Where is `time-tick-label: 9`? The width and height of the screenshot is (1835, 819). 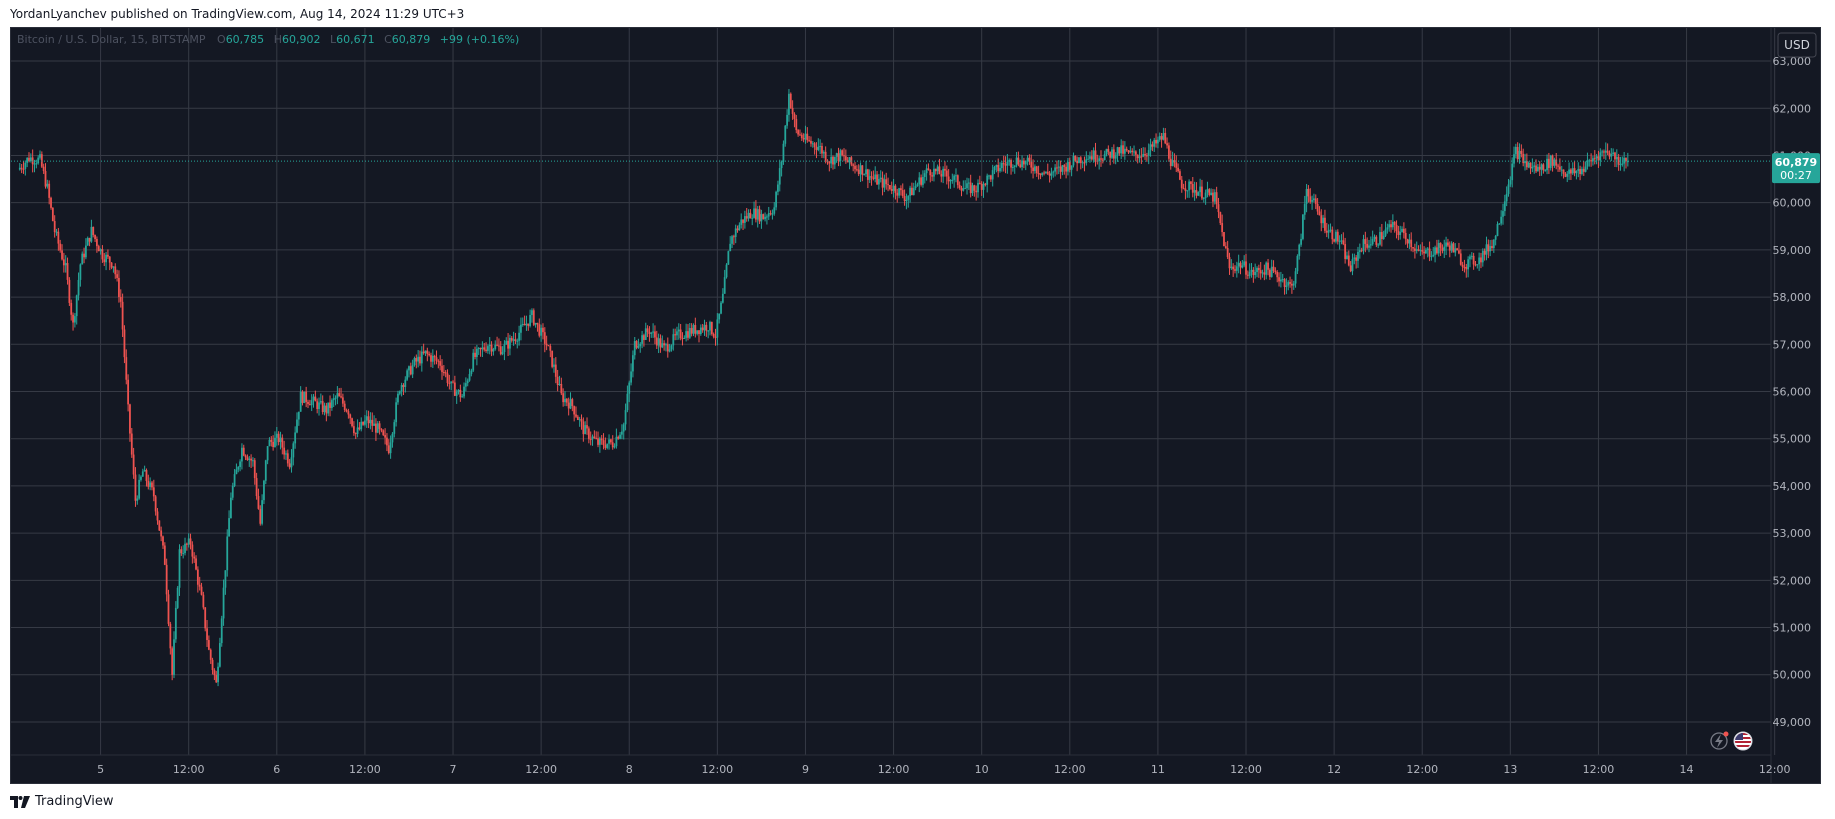
time-tick-label: 9 is located at coordinates (805, 769).